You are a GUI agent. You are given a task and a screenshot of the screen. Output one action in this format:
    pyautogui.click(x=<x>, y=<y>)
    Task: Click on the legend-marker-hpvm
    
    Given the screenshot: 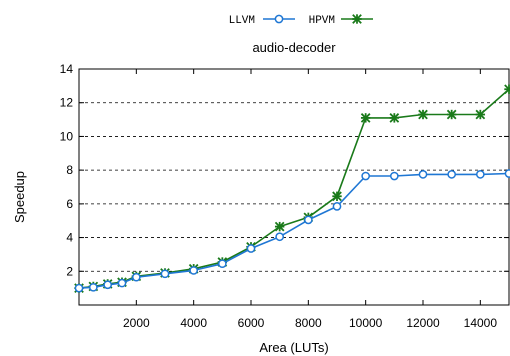 What is the action you would take?
    pyautogui.click(x=357, y=19)
    